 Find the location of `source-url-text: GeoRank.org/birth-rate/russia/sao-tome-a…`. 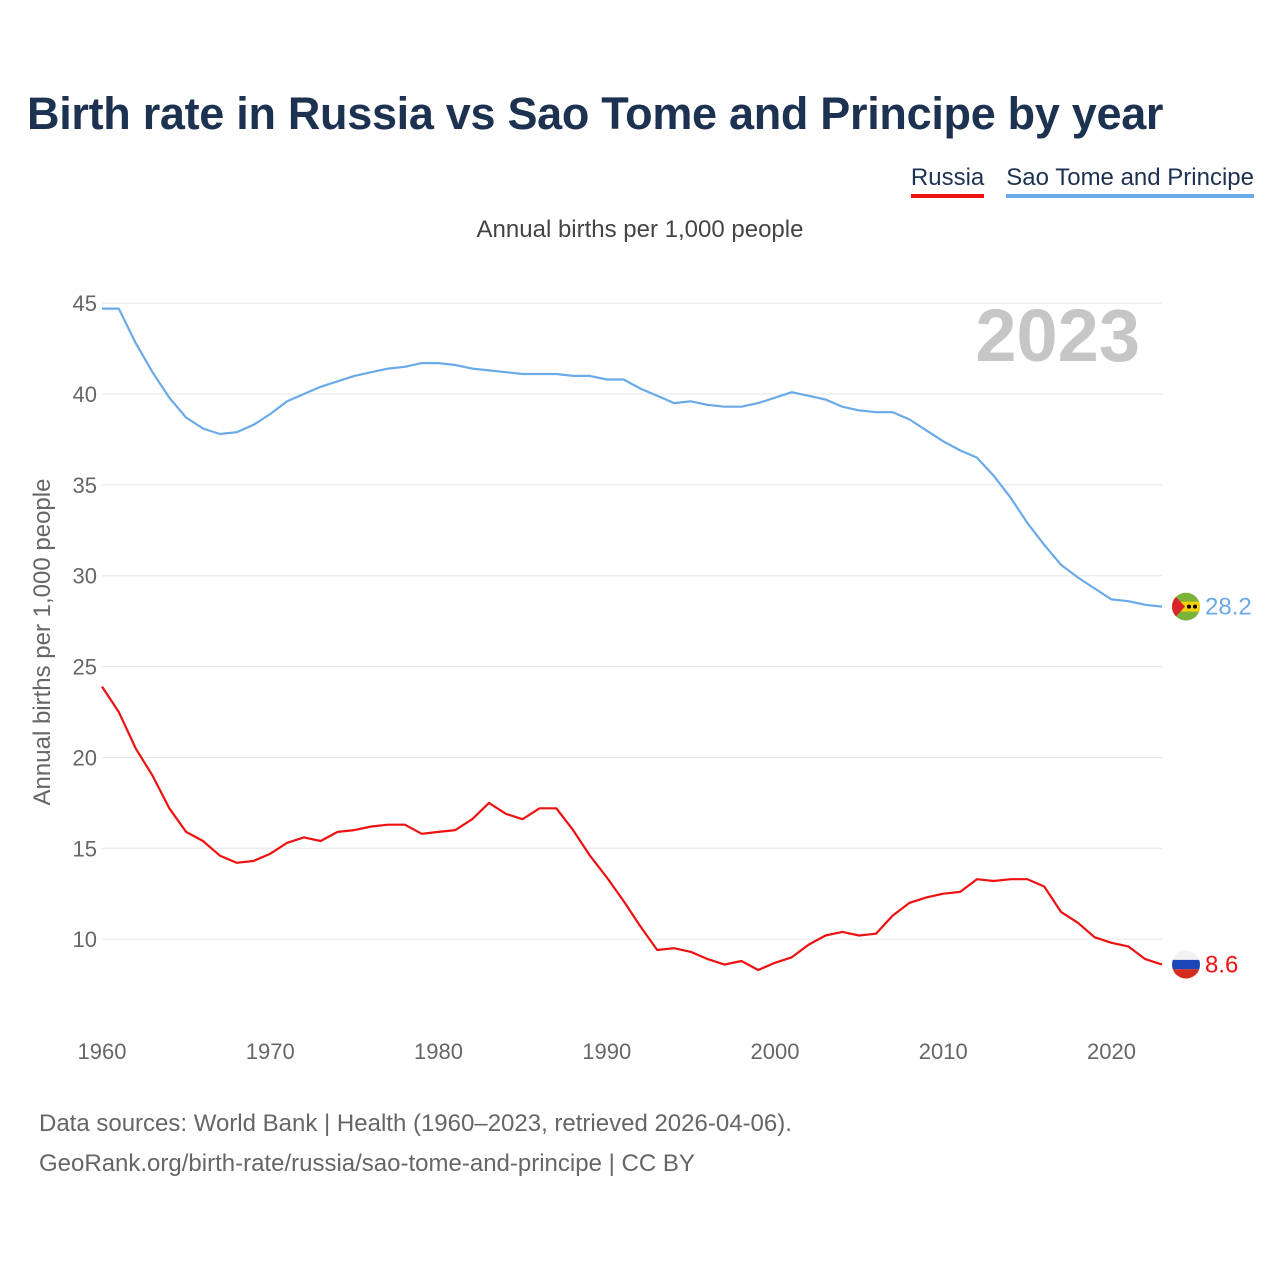

source-url-text: GeoRank.org/birth-rate/russia/sao-tome-a… is located at coordinates (367, 1163).